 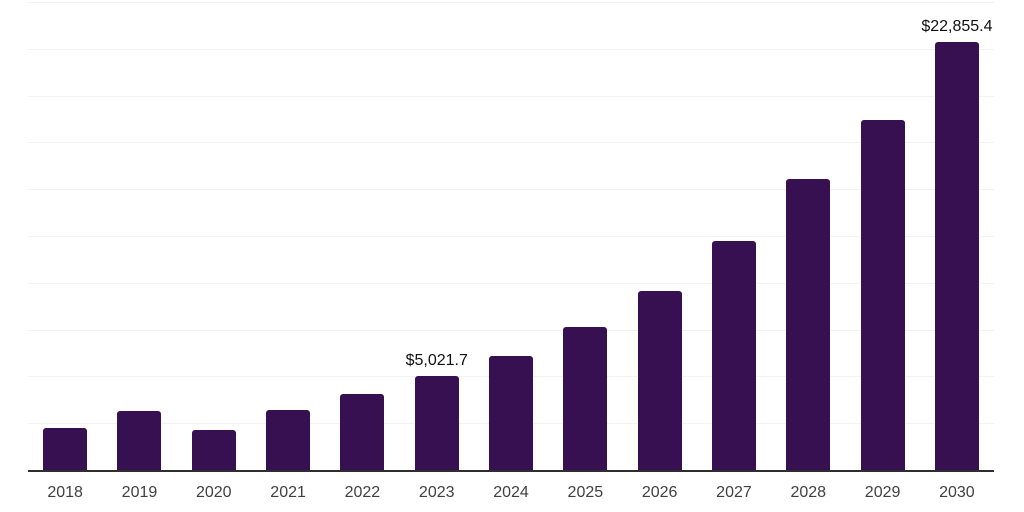 What do you see at coordinates (585, 398) in the screenshot?
I see `bar-2025` at bounding box center [585, 398].